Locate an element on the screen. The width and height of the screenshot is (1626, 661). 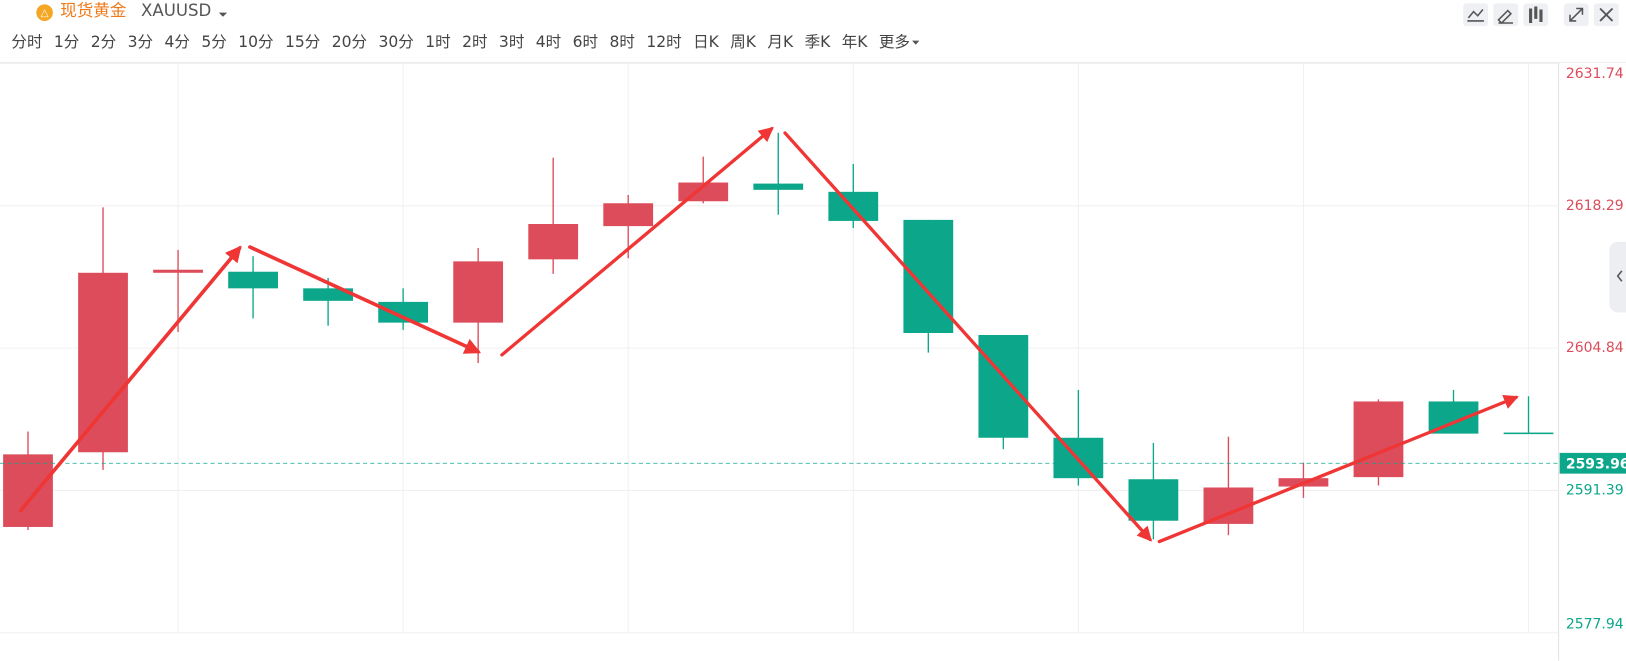
period-tab: 1分 is located at coordinates (66, 42).